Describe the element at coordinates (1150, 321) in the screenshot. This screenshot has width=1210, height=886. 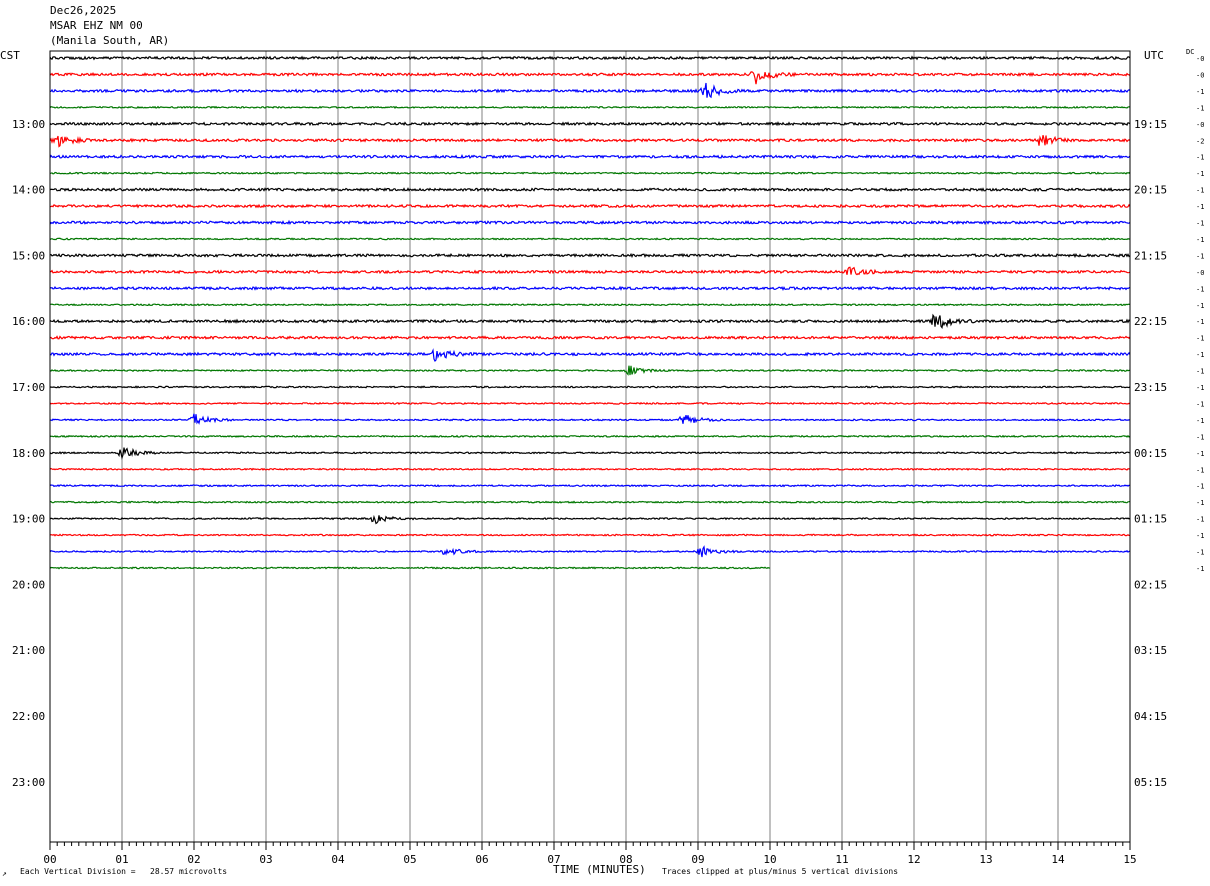
I see `utc-hour-label: 22:15` at that location.